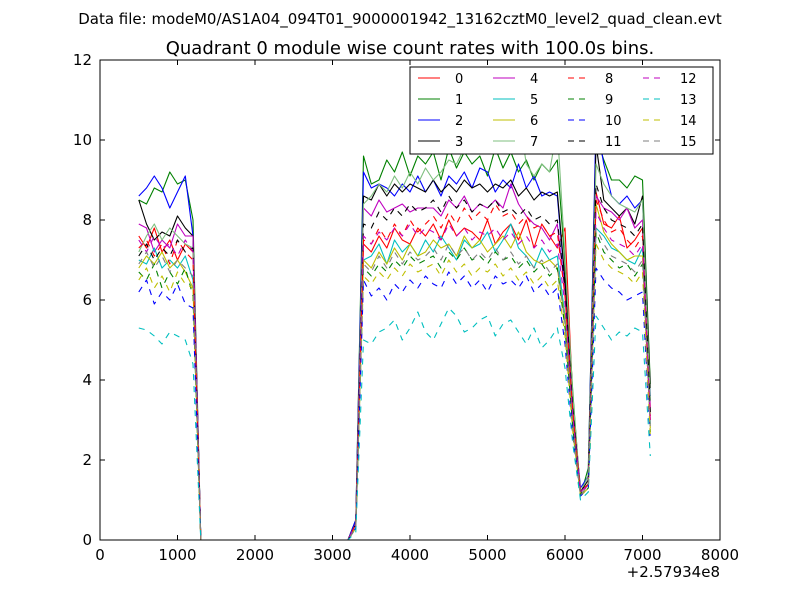 The height and width of the screenshot is (600, 800). What do you see at coordinates (688, 142) in the screenshot?
I see `legend-label-15: 15` at bounding box center [688, 142].